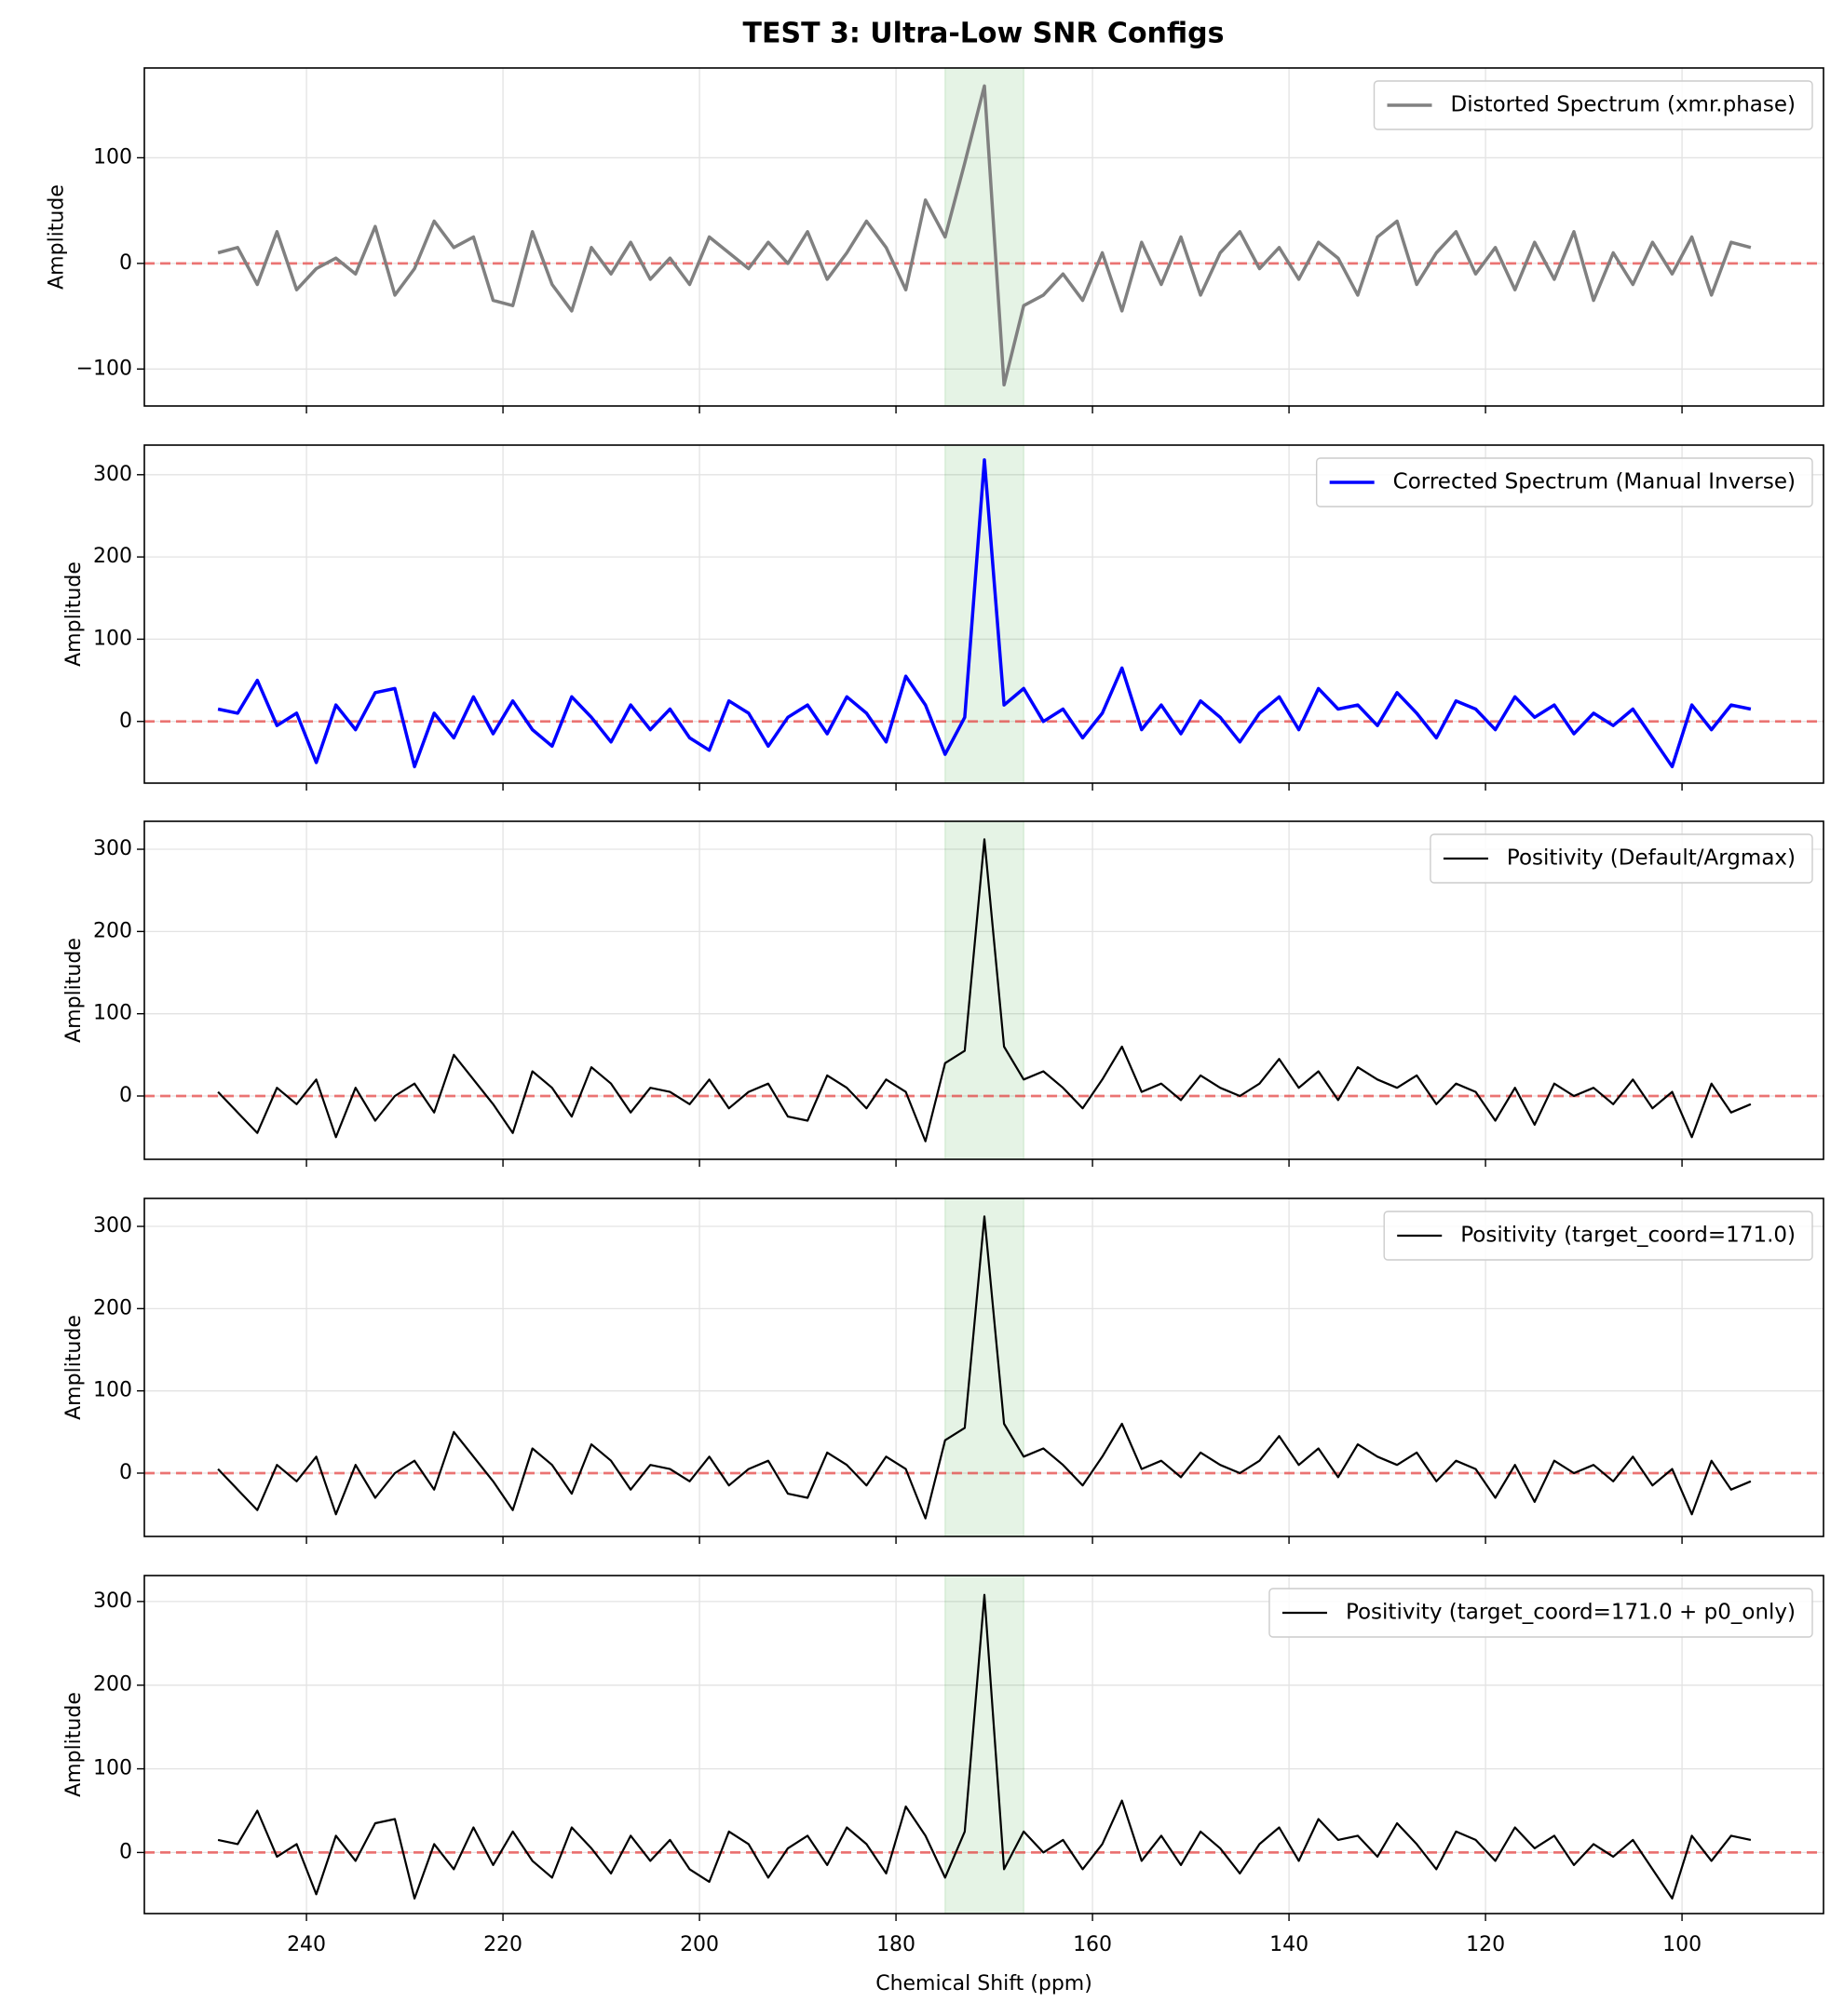 This screenshot has width=1844, height=2016. I want to click on figure-title: TEST 3: Ultra-Low SNR Configs, so click(984, 34).